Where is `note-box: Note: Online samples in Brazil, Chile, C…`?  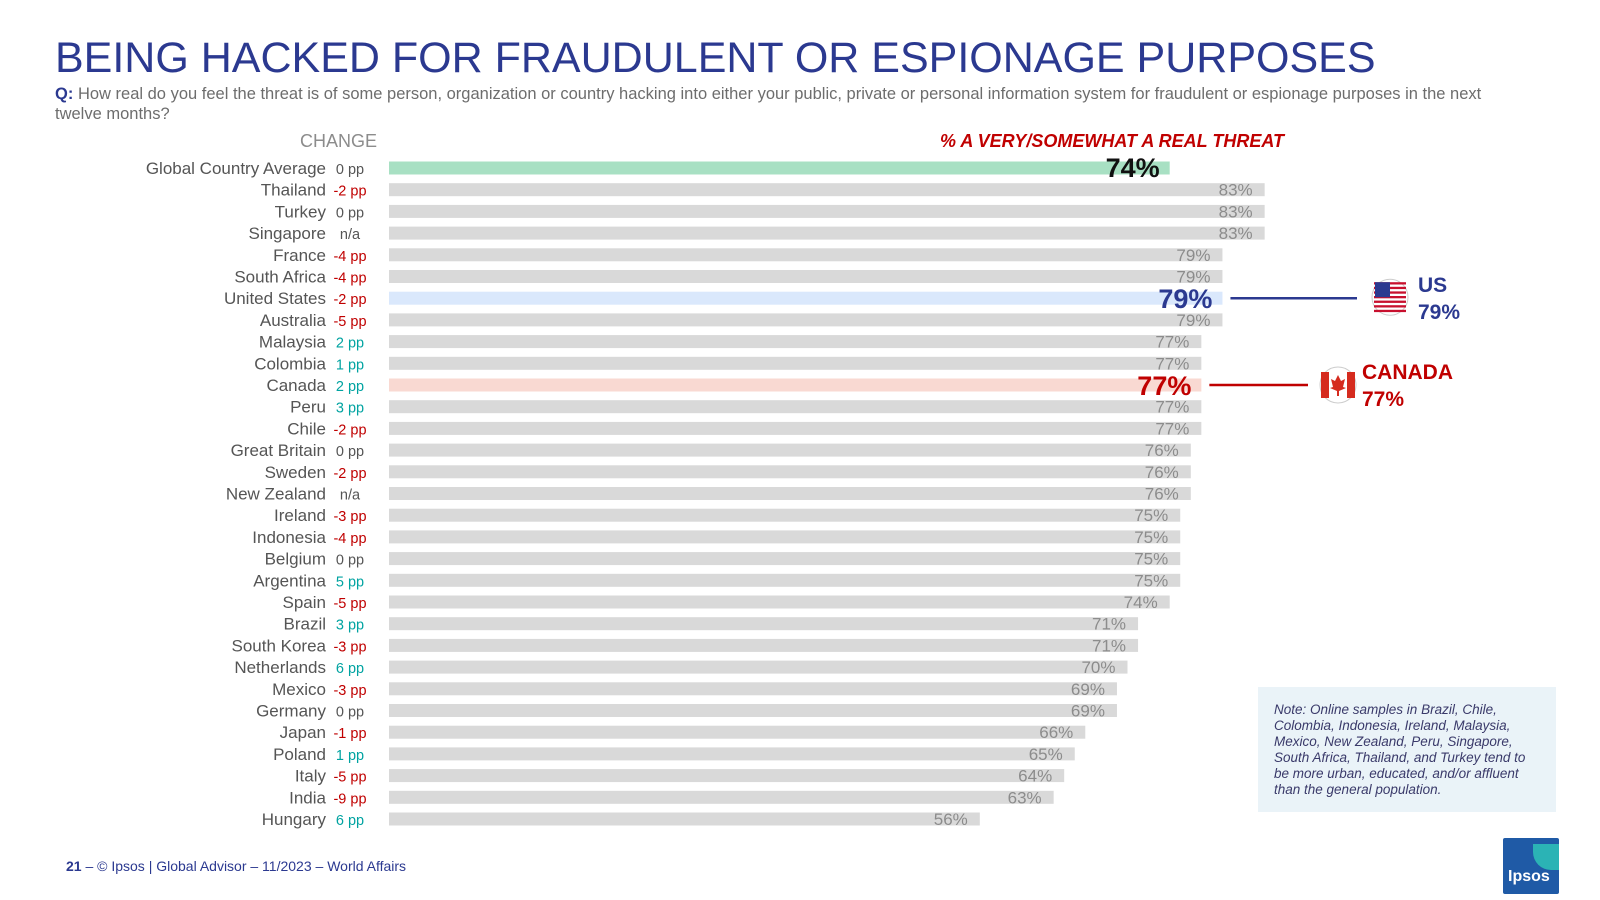 note-box: Note: Online samples in Brazil, Chile, C… is located at coordinates (1407, 749).